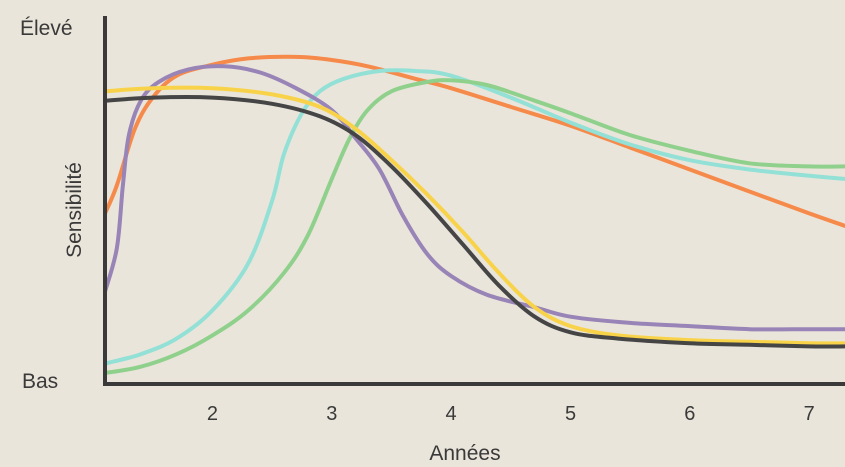  I want to click on y-top-label: Élevé, so click(46, 28).